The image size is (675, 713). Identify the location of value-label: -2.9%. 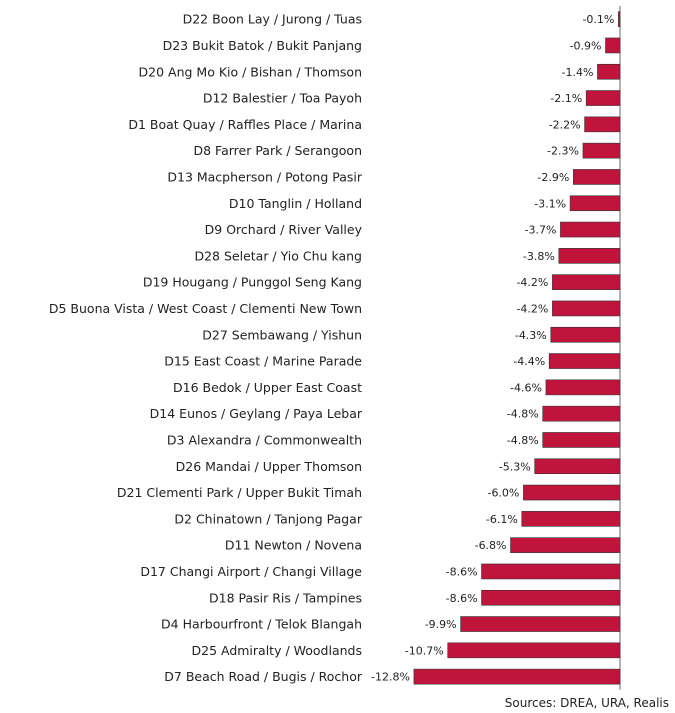
(553, 177).